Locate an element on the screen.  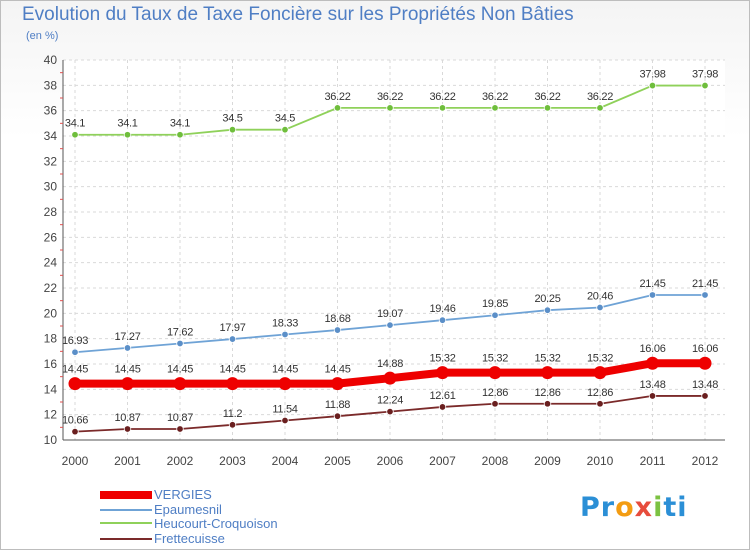
x-tick-label: 2000 is located at coordinates (75, 461).